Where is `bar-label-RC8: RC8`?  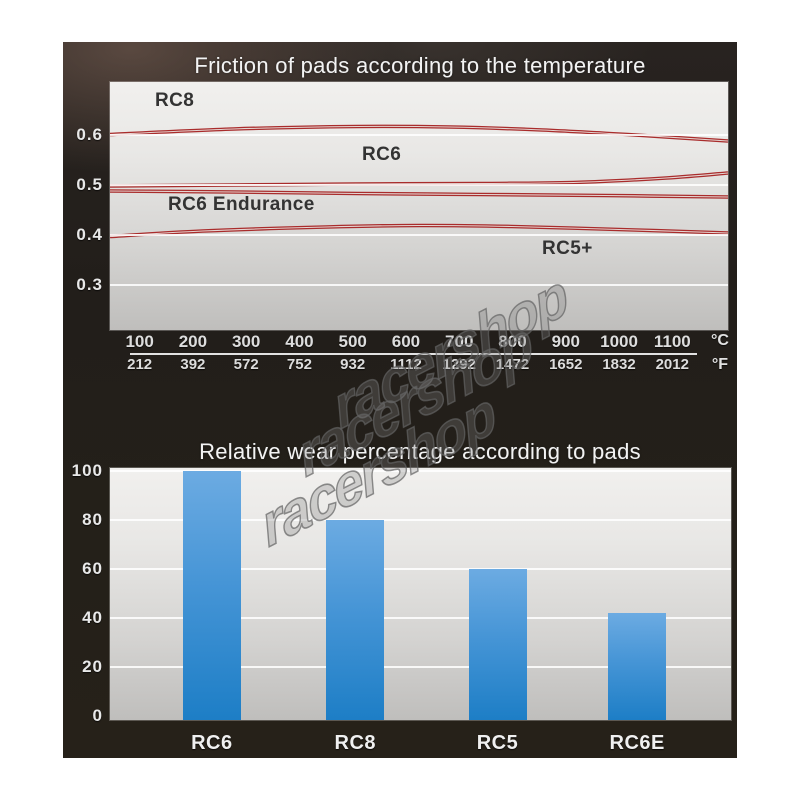
bar-label-RC8: RC8 is located at coordinates (355, 743).